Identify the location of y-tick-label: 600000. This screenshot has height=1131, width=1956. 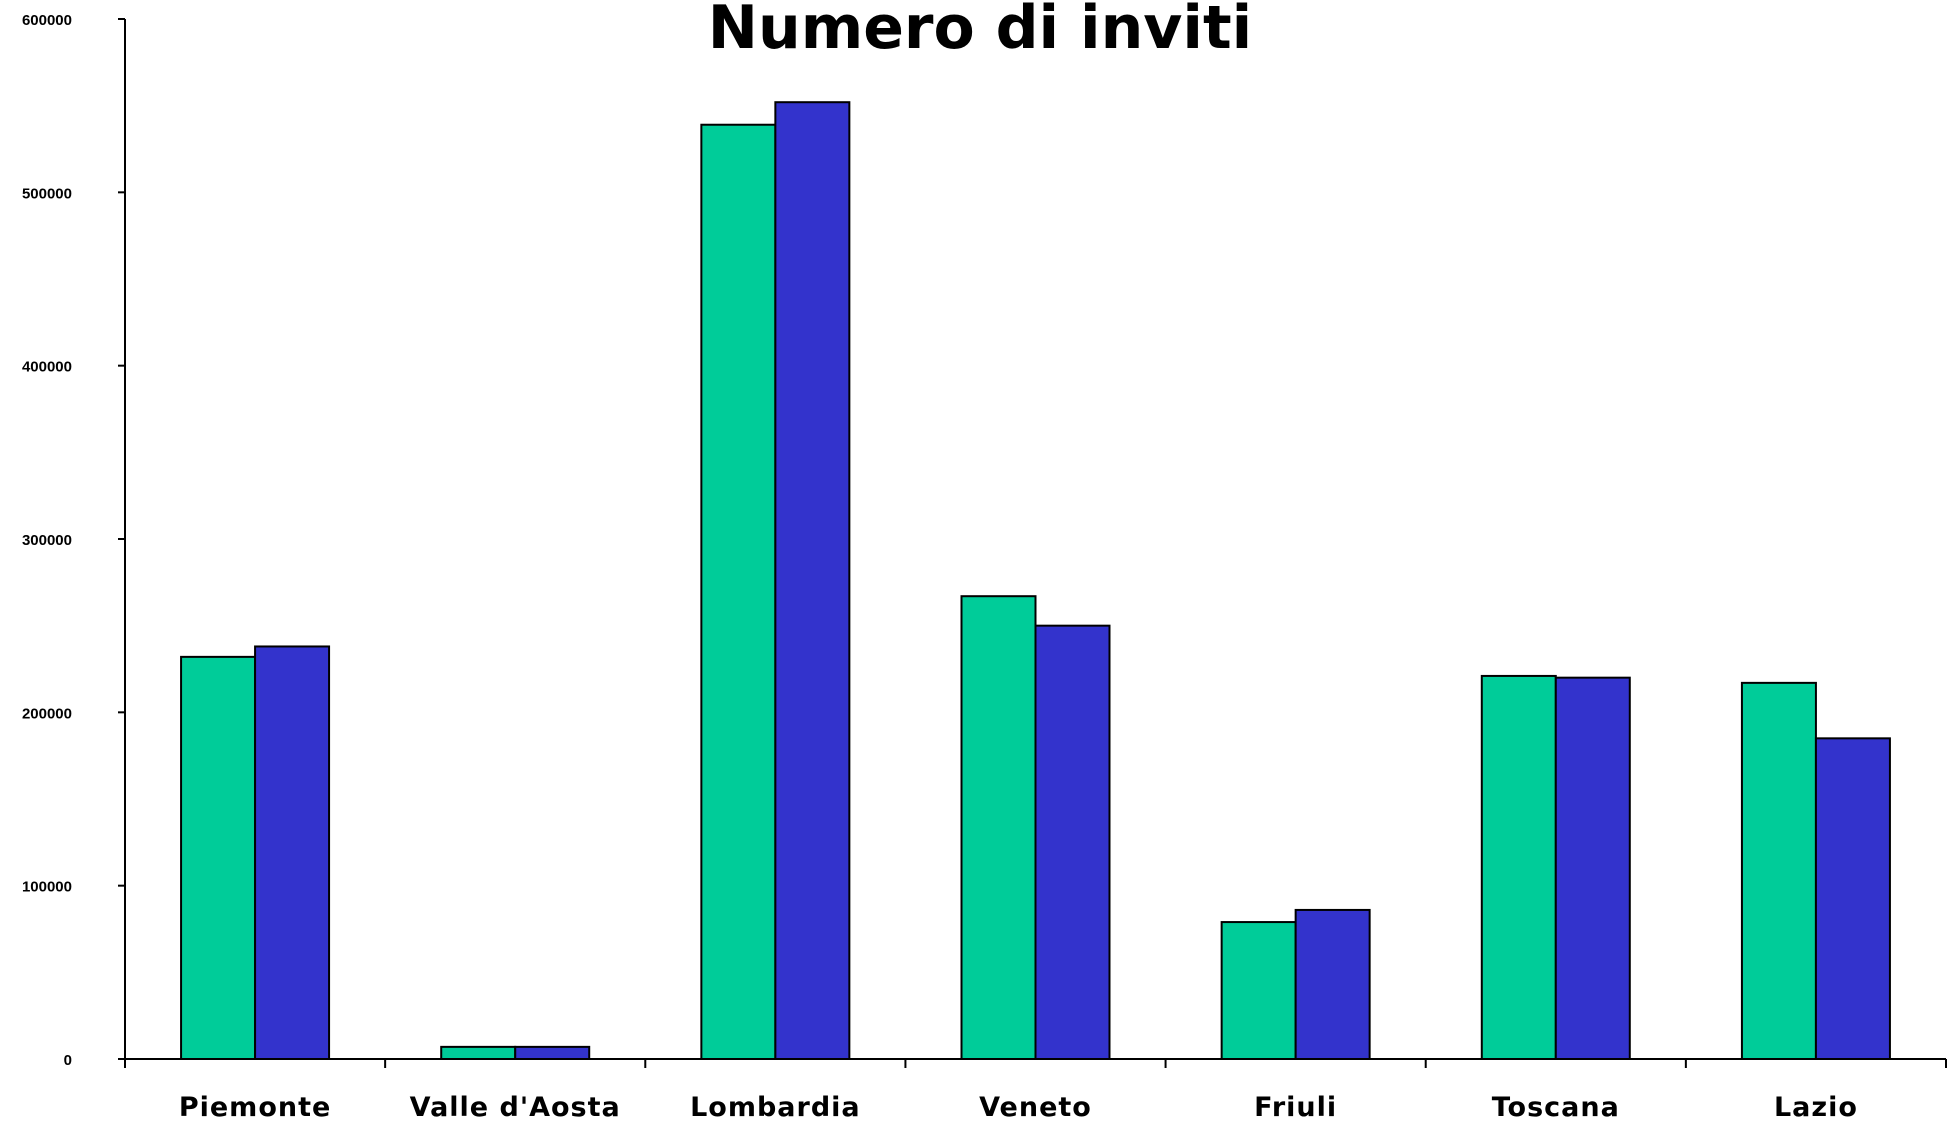
(47, 20).